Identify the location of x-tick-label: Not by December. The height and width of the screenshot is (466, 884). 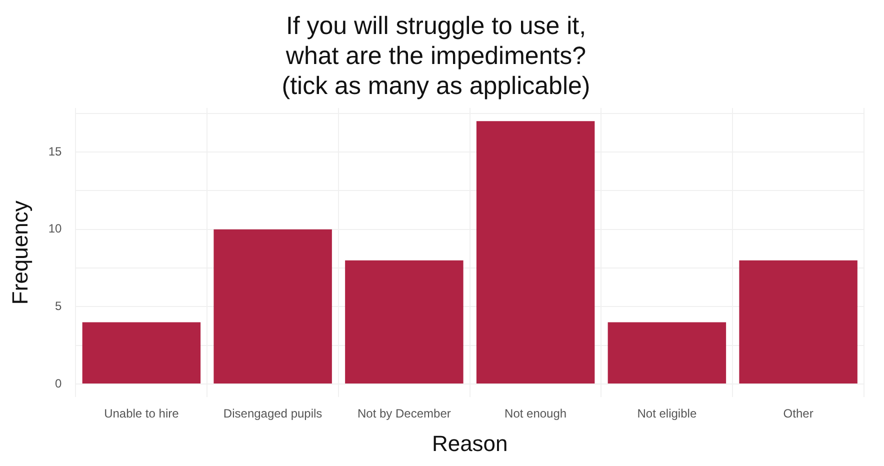
(404, 413).